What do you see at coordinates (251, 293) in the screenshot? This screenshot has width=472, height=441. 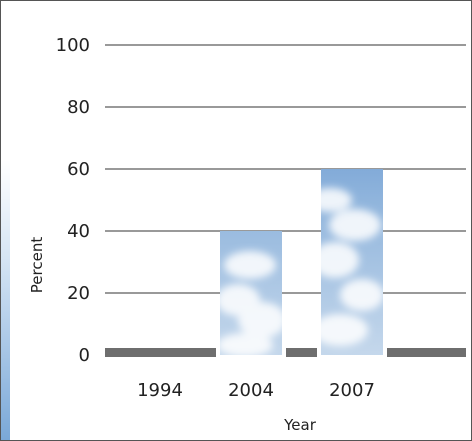 I see `bar-2004` at bounding box center [251, 293].